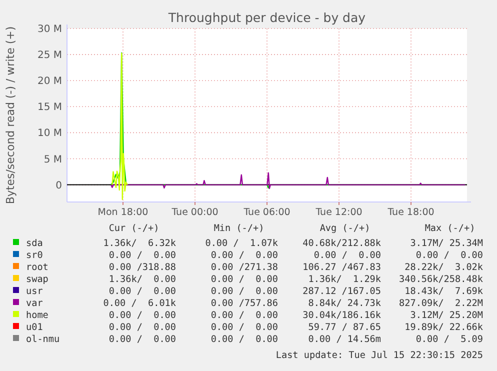  I want to click on legend-label: ol-nmu, so click(43, 339).